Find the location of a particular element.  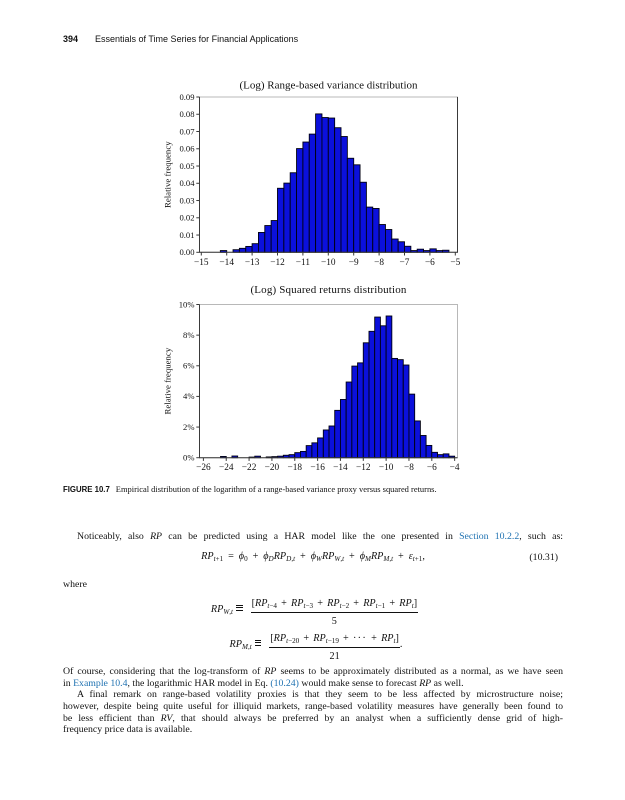

svg-text: −15 is located at coordinates (201, 263).